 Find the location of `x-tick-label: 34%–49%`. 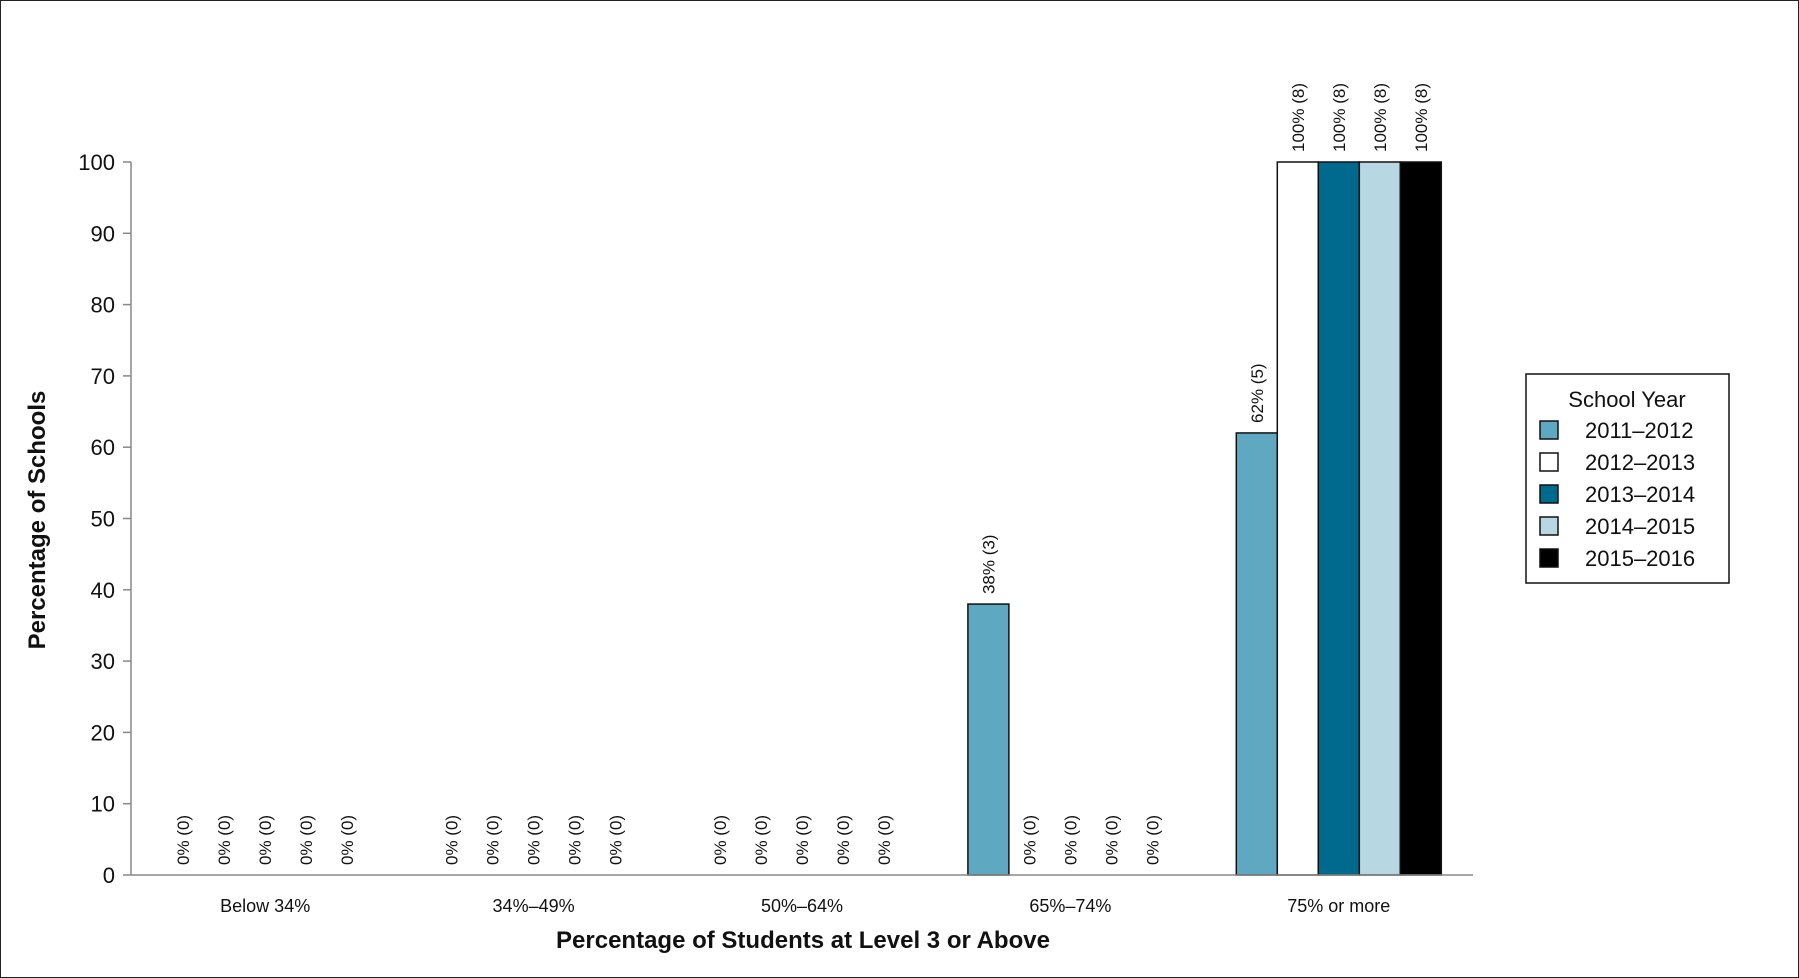

x-tick-label: 34%–49% is located at coordinates (534, 906).